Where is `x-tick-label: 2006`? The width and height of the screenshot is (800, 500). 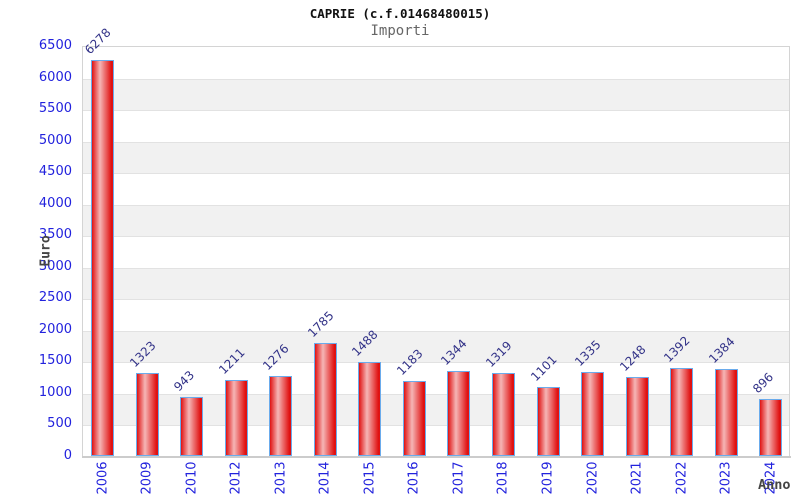 x-tick-label: 2006 is located at coordinates (102, 478).